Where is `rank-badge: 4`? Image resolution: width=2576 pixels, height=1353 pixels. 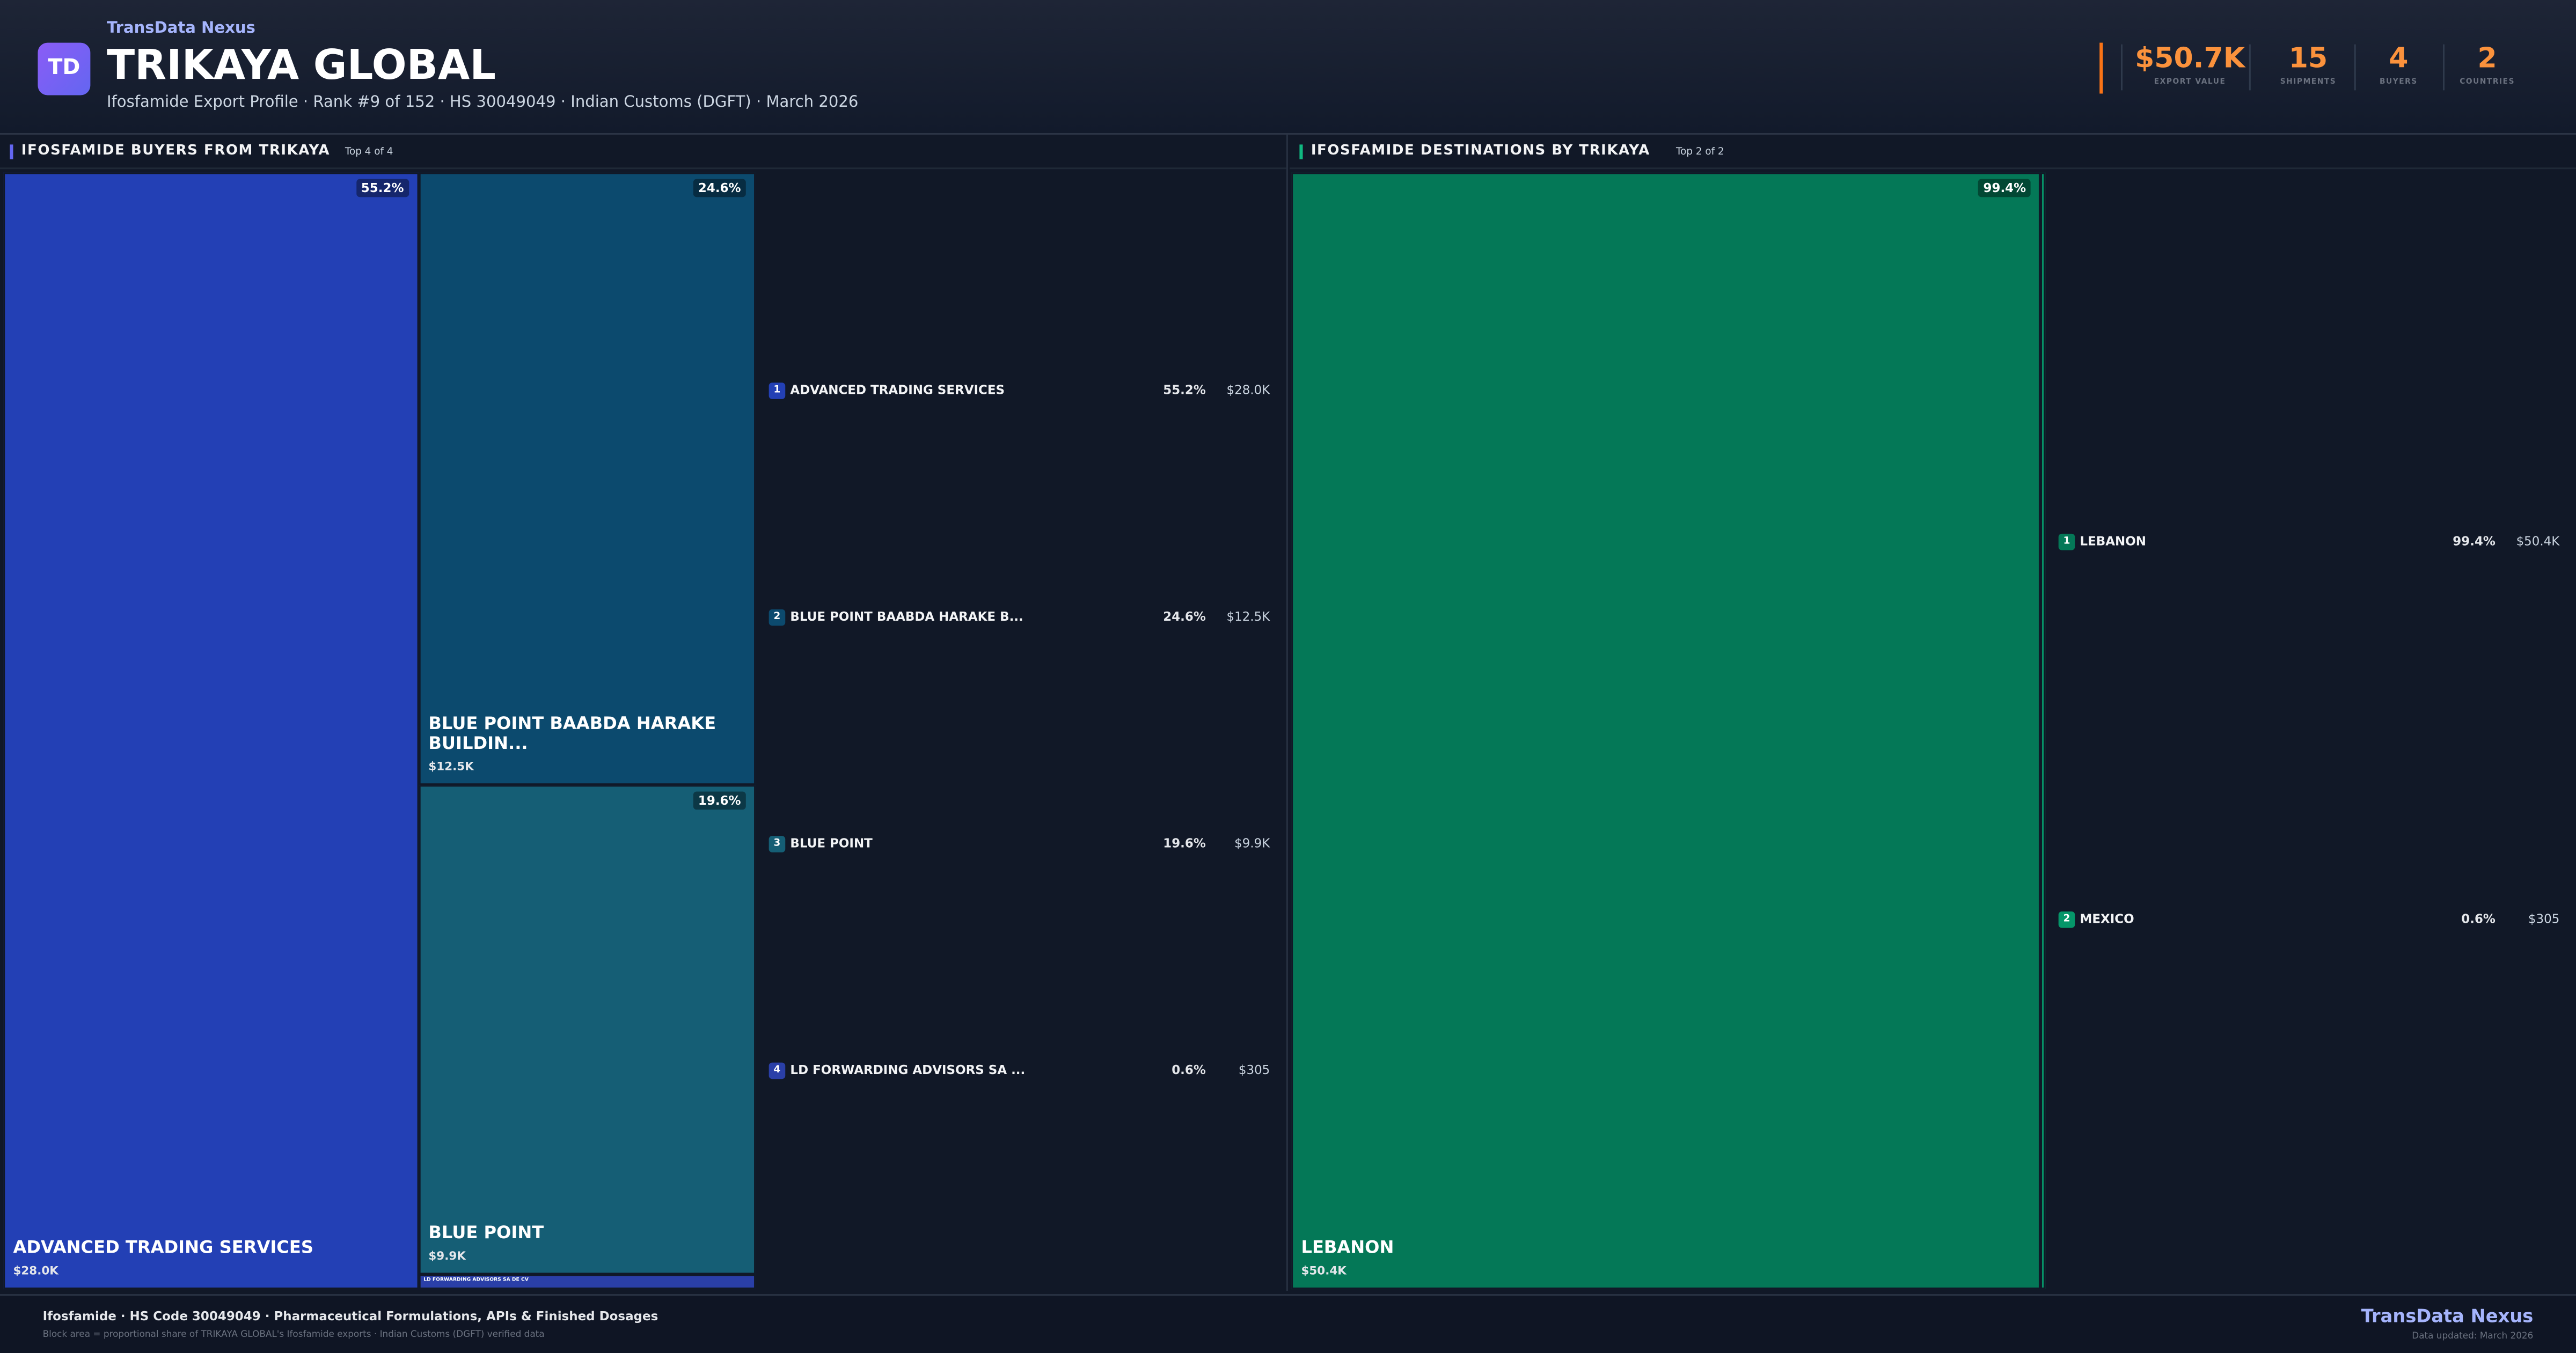 rank-badge: 4 is located at coordinates (777, 1070).